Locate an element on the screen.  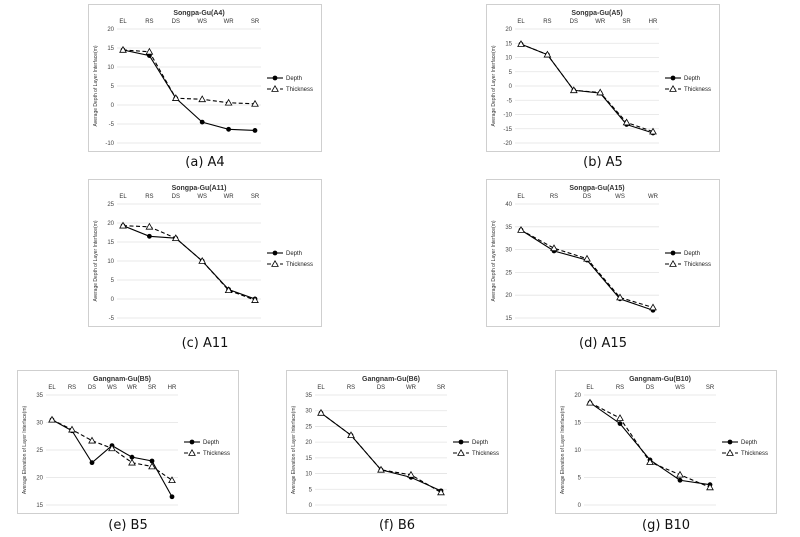
chart-a11-legend-thickness-marker is located at coordinates (275, 263).